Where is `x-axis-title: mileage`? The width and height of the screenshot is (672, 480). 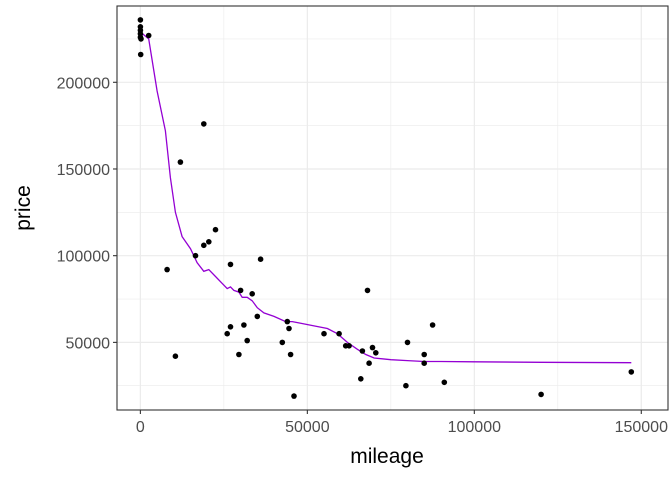
x-axis-title: mileage is located at coordinates (387, 456).